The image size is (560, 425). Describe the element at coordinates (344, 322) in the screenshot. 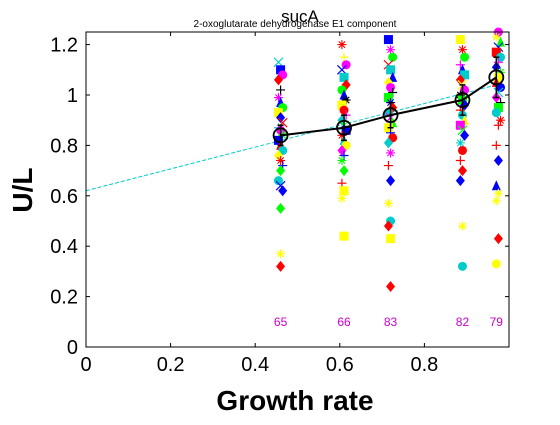

I see `sample-count-label: 66` at that location.